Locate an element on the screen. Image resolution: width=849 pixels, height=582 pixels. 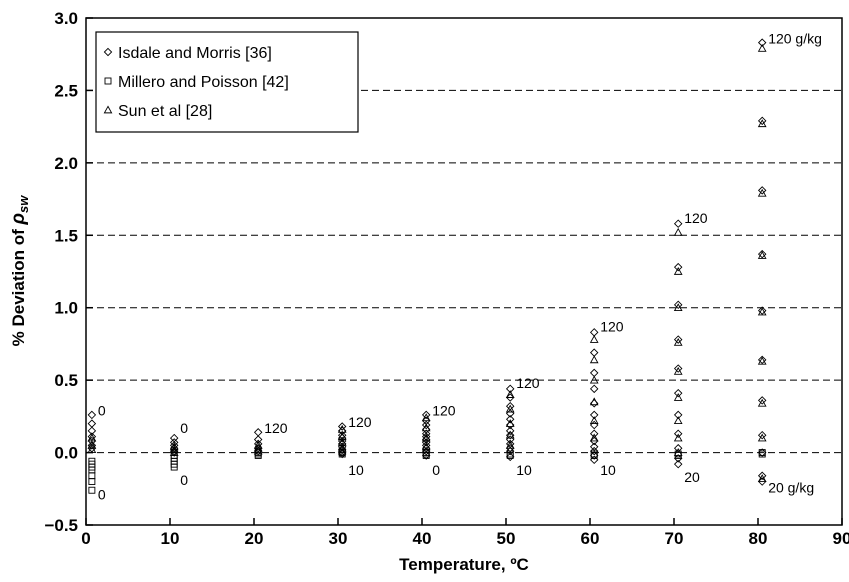
y-tick-label: −0.5 is located at coordinates (61, 525).